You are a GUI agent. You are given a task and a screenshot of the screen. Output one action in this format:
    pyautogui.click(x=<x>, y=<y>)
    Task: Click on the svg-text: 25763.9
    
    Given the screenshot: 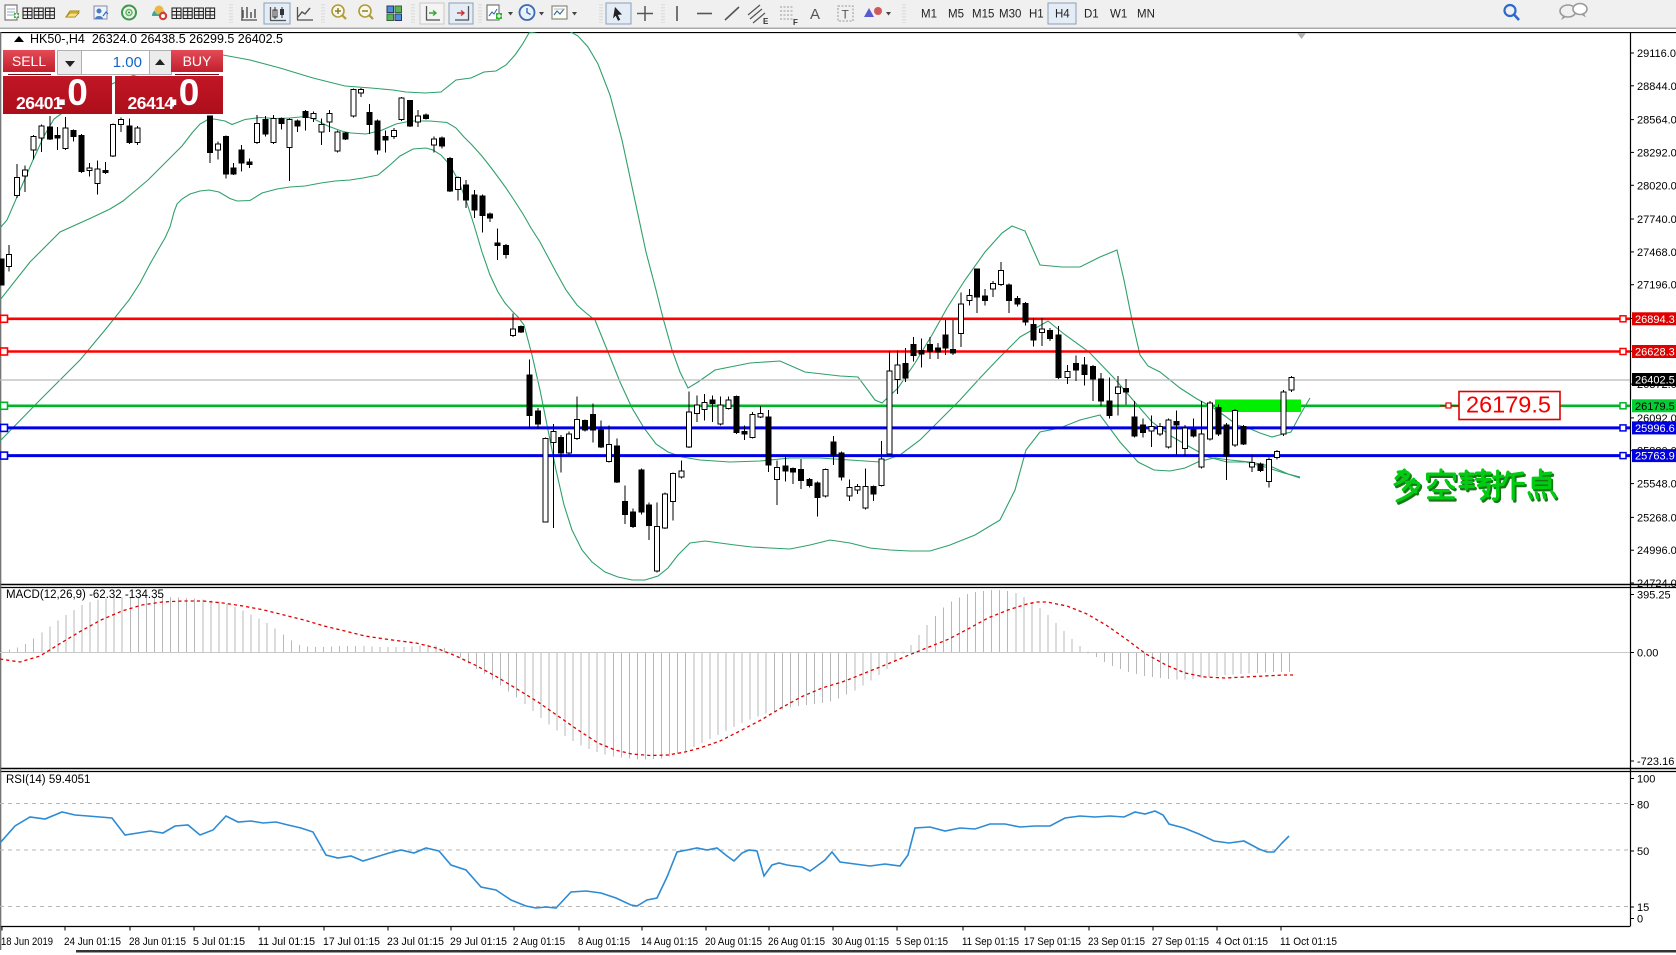 What is the action you would take?
    pyautogui.click(x=1655, y=457)
    